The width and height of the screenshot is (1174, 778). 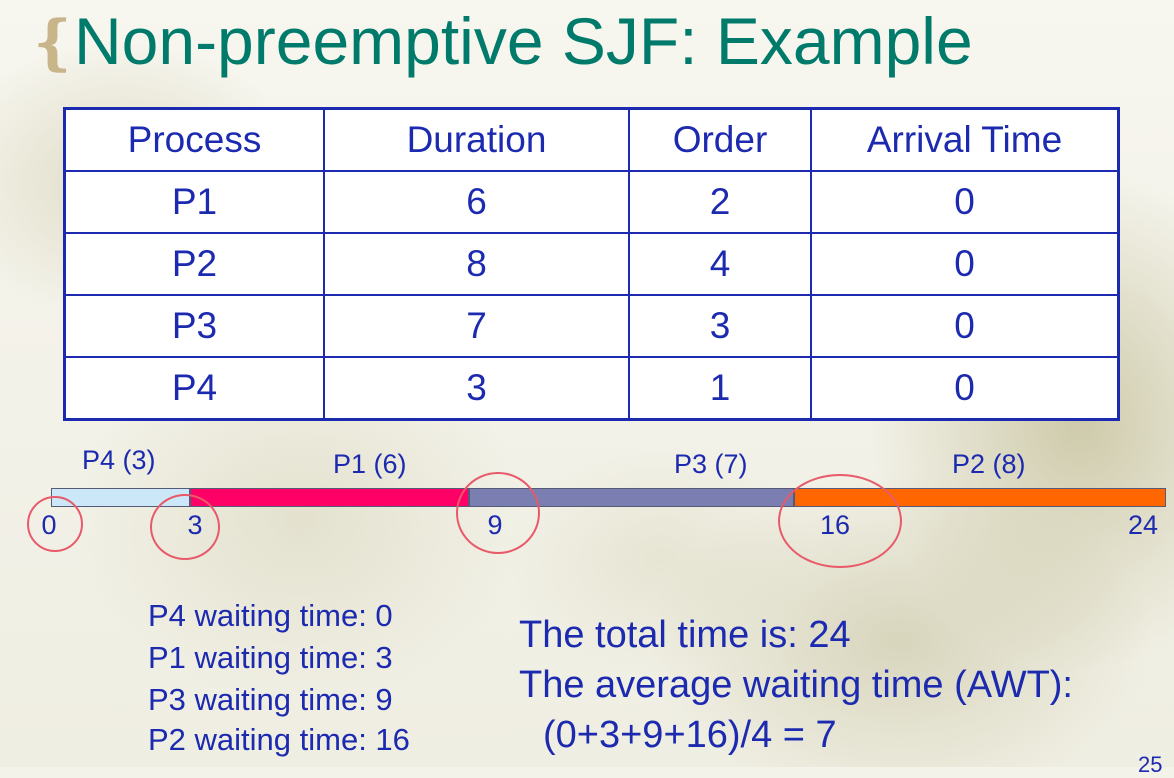 What do you see at coordinates (1143, 525) in the screenshot?
I see `tick-label: 24` at bounding box center [1143, 525].